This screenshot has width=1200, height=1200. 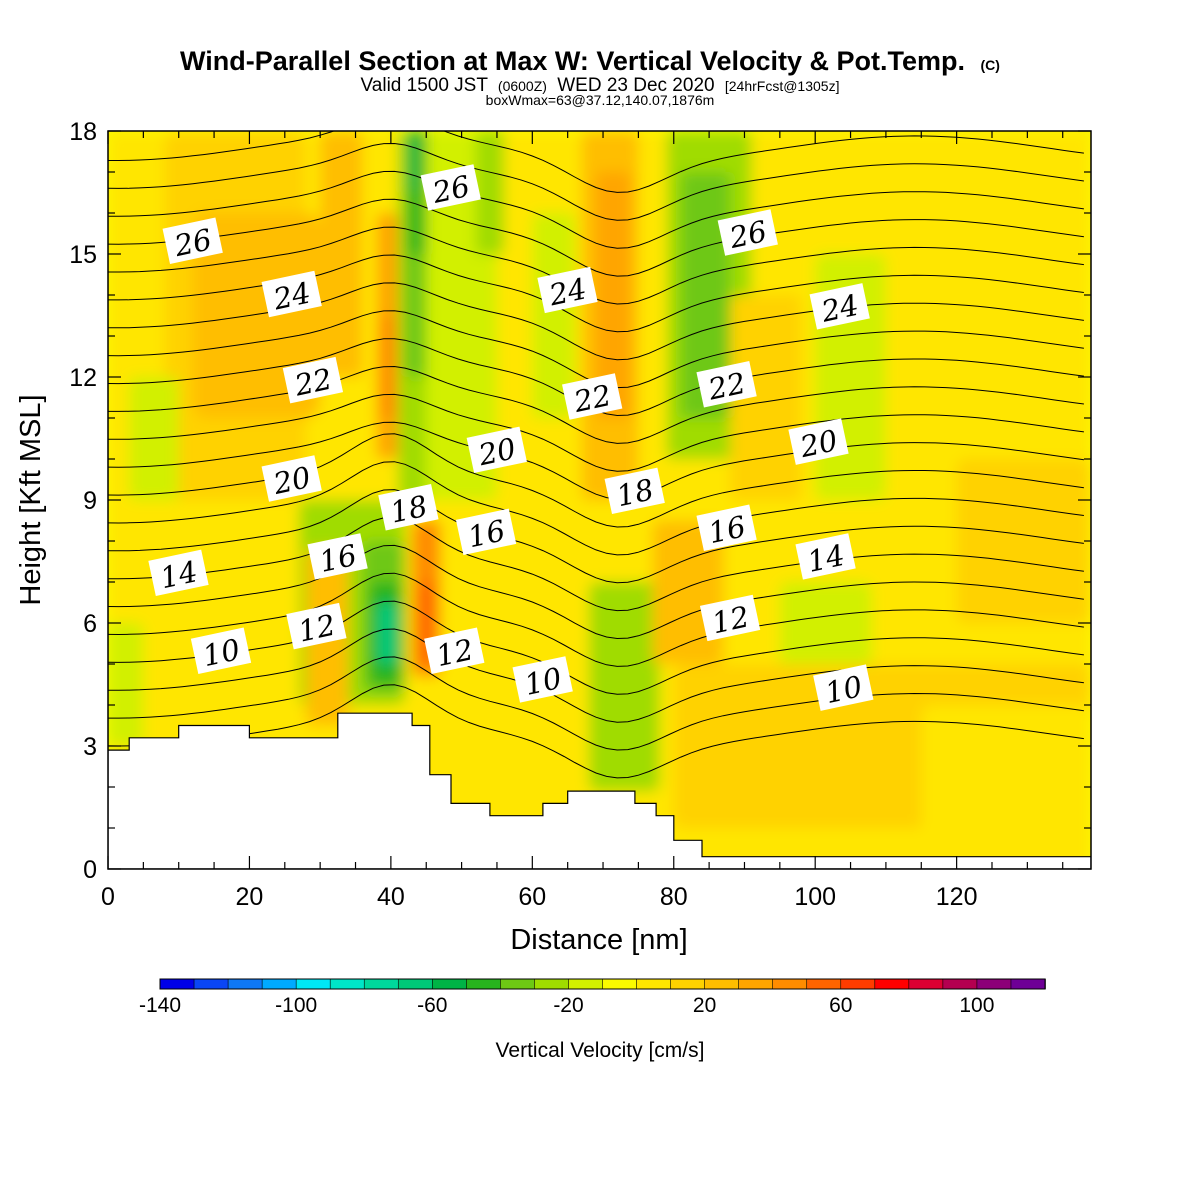 I want to click on colorbar-tick-label: -20, so click(x=568, y=1005).